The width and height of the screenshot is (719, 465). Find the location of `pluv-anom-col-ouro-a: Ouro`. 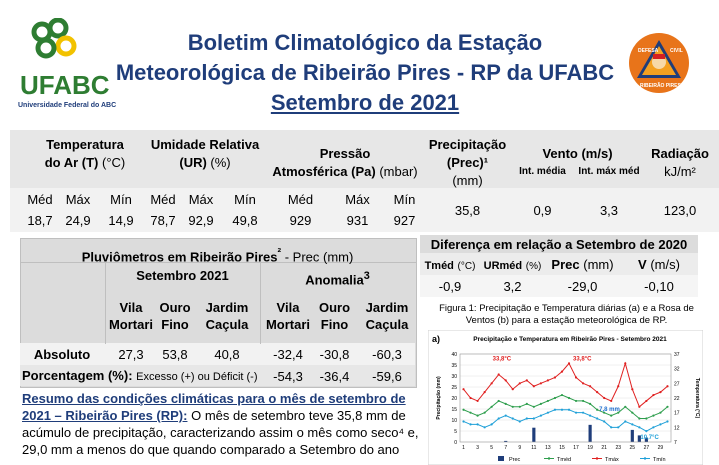

pluv-anom-col-ouro-a: Ouro is located at coordinates (334, 307).